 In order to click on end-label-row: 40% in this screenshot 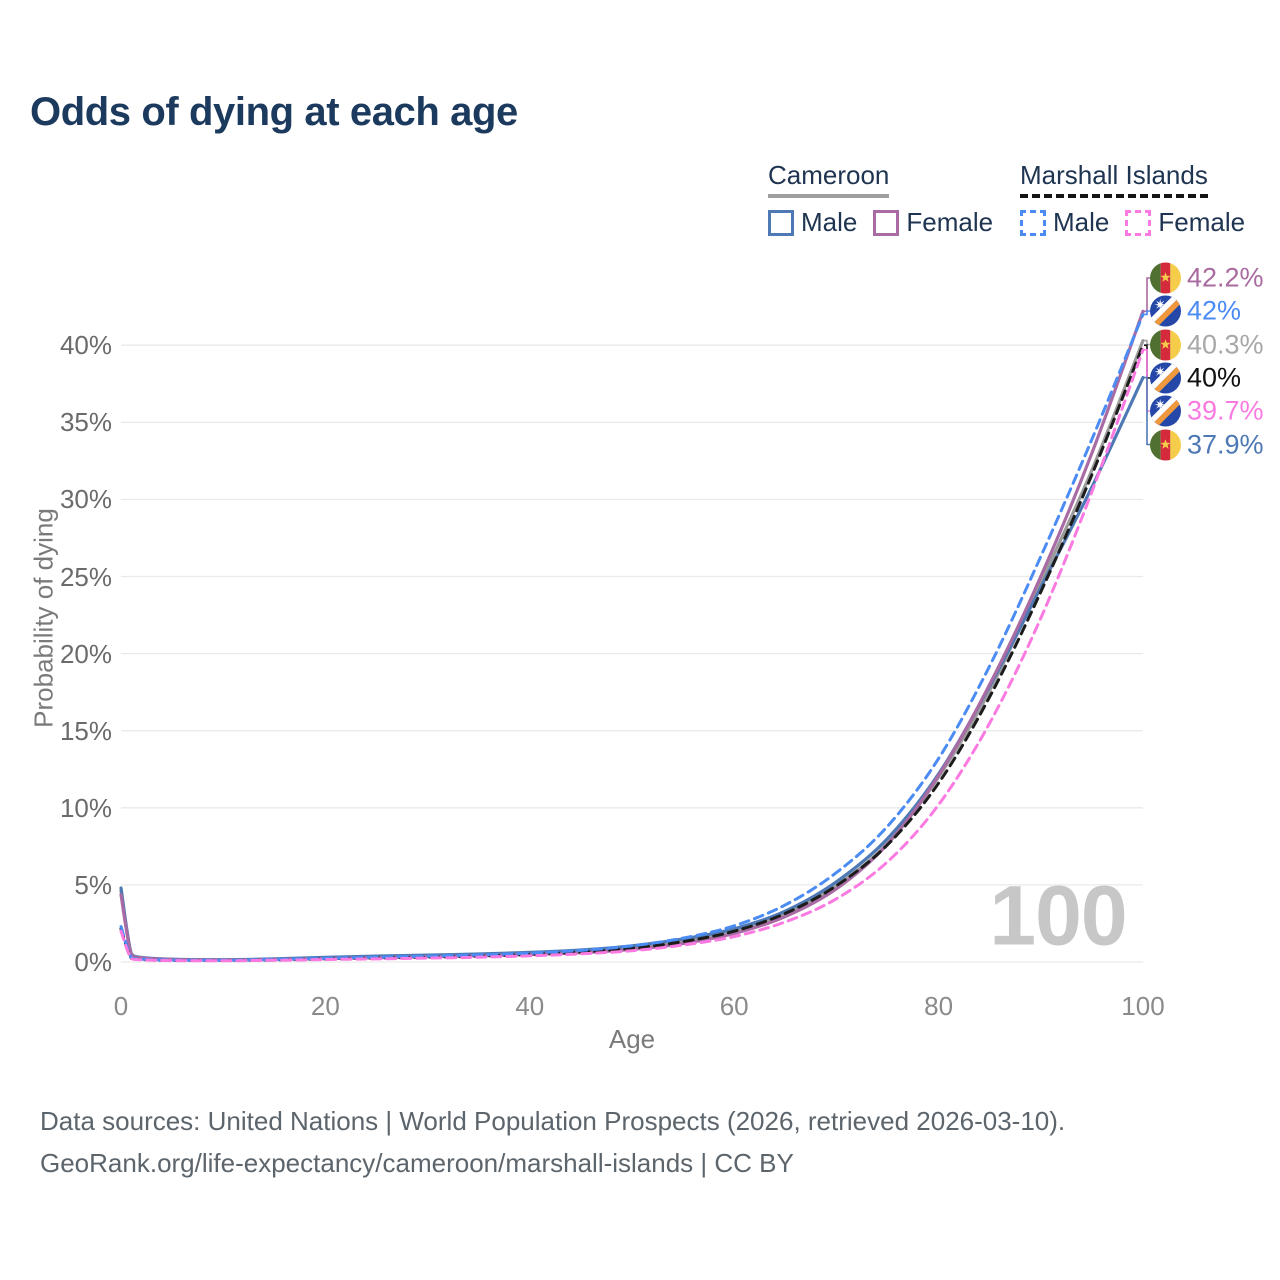, I will do `click(1196, 378)`.